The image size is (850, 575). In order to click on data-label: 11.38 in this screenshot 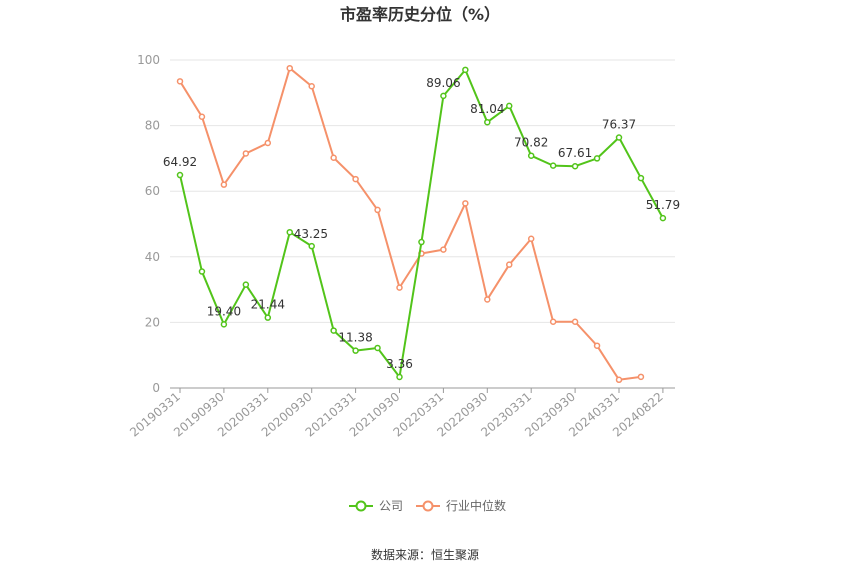, I will do `click(355, 338)`.